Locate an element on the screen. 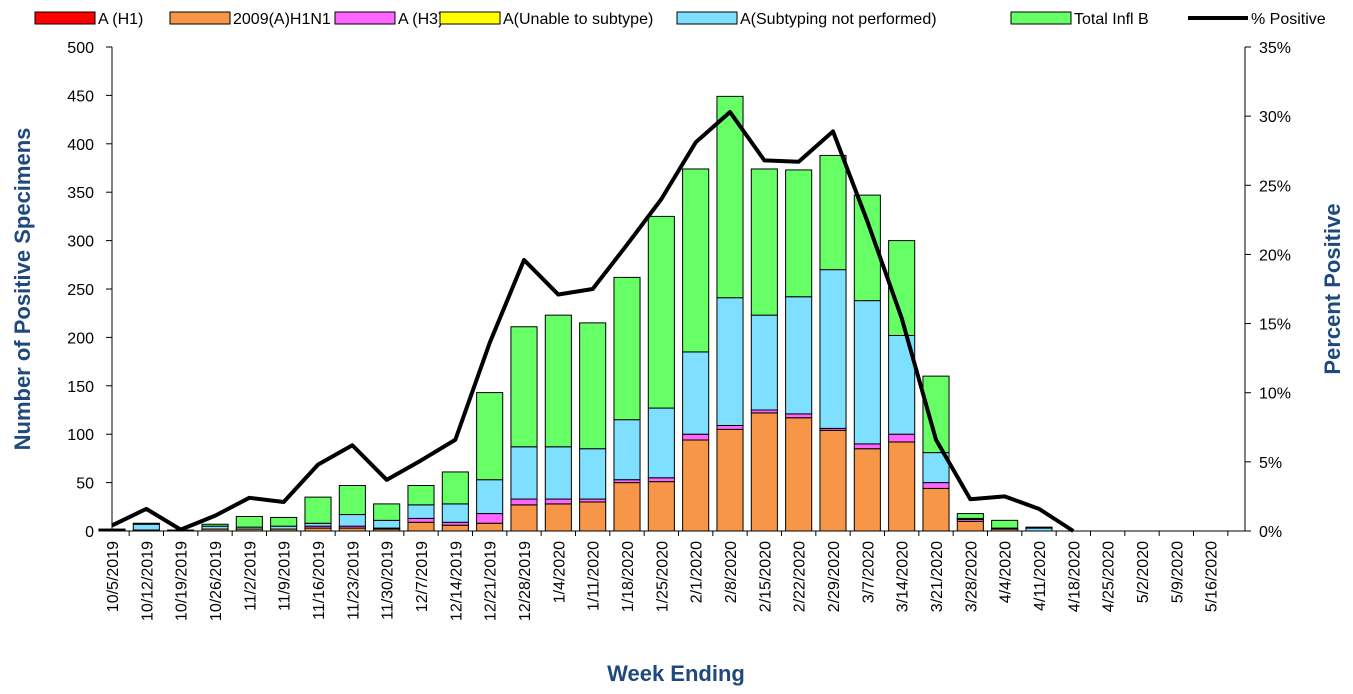 Image resolution: width=1353 pixels, height=694 pixels. y2-tick-label: 35% is located at coordinates (1275, 48).